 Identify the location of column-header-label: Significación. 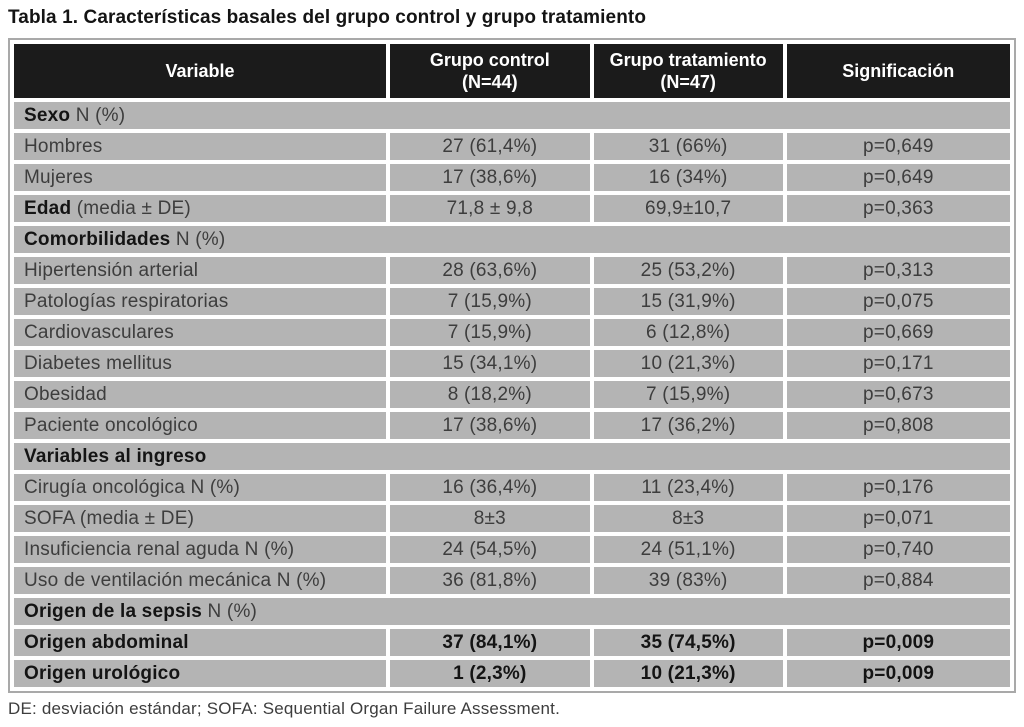
(898, 71).